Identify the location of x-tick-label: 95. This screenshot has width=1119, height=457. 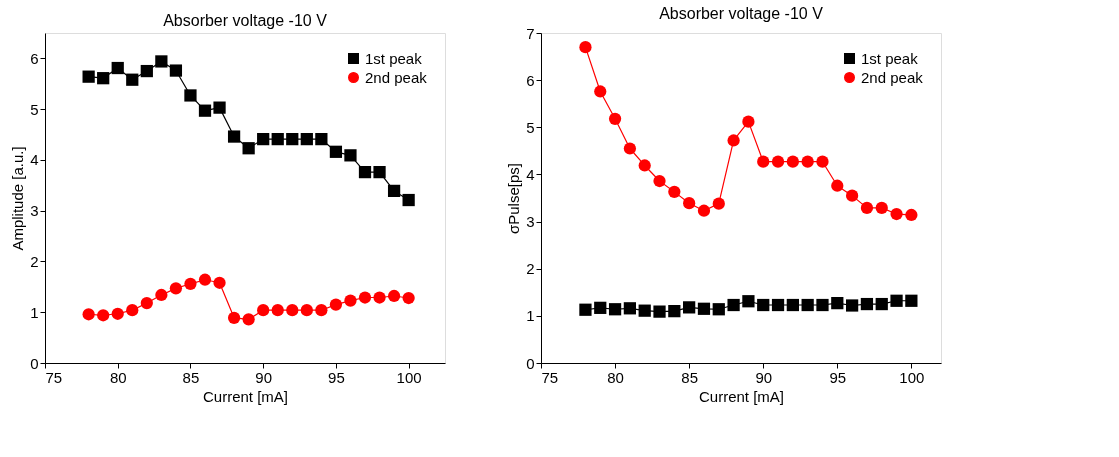
(336, 377).